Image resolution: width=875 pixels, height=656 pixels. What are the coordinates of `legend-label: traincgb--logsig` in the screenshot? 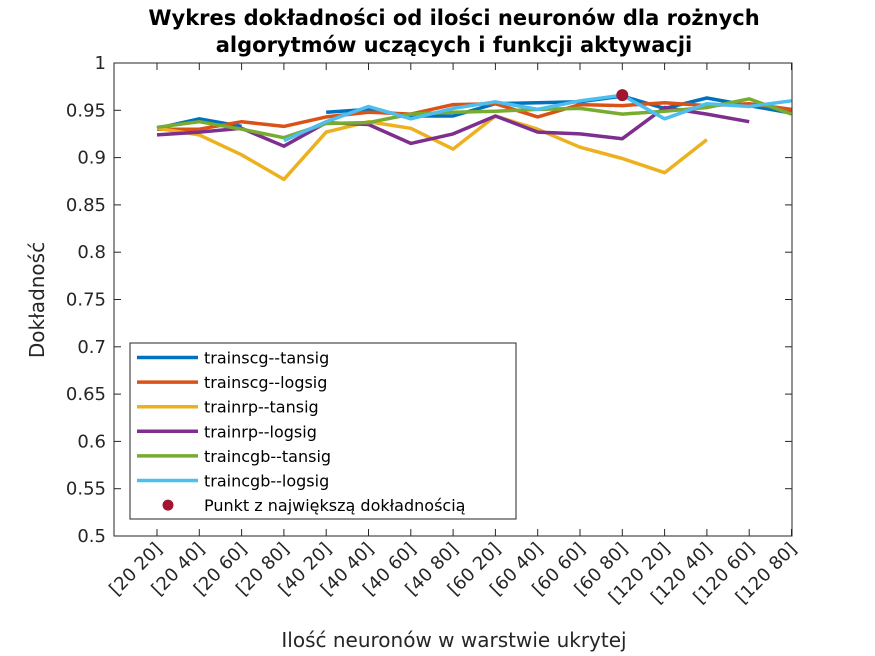 It's located at (266, 481).